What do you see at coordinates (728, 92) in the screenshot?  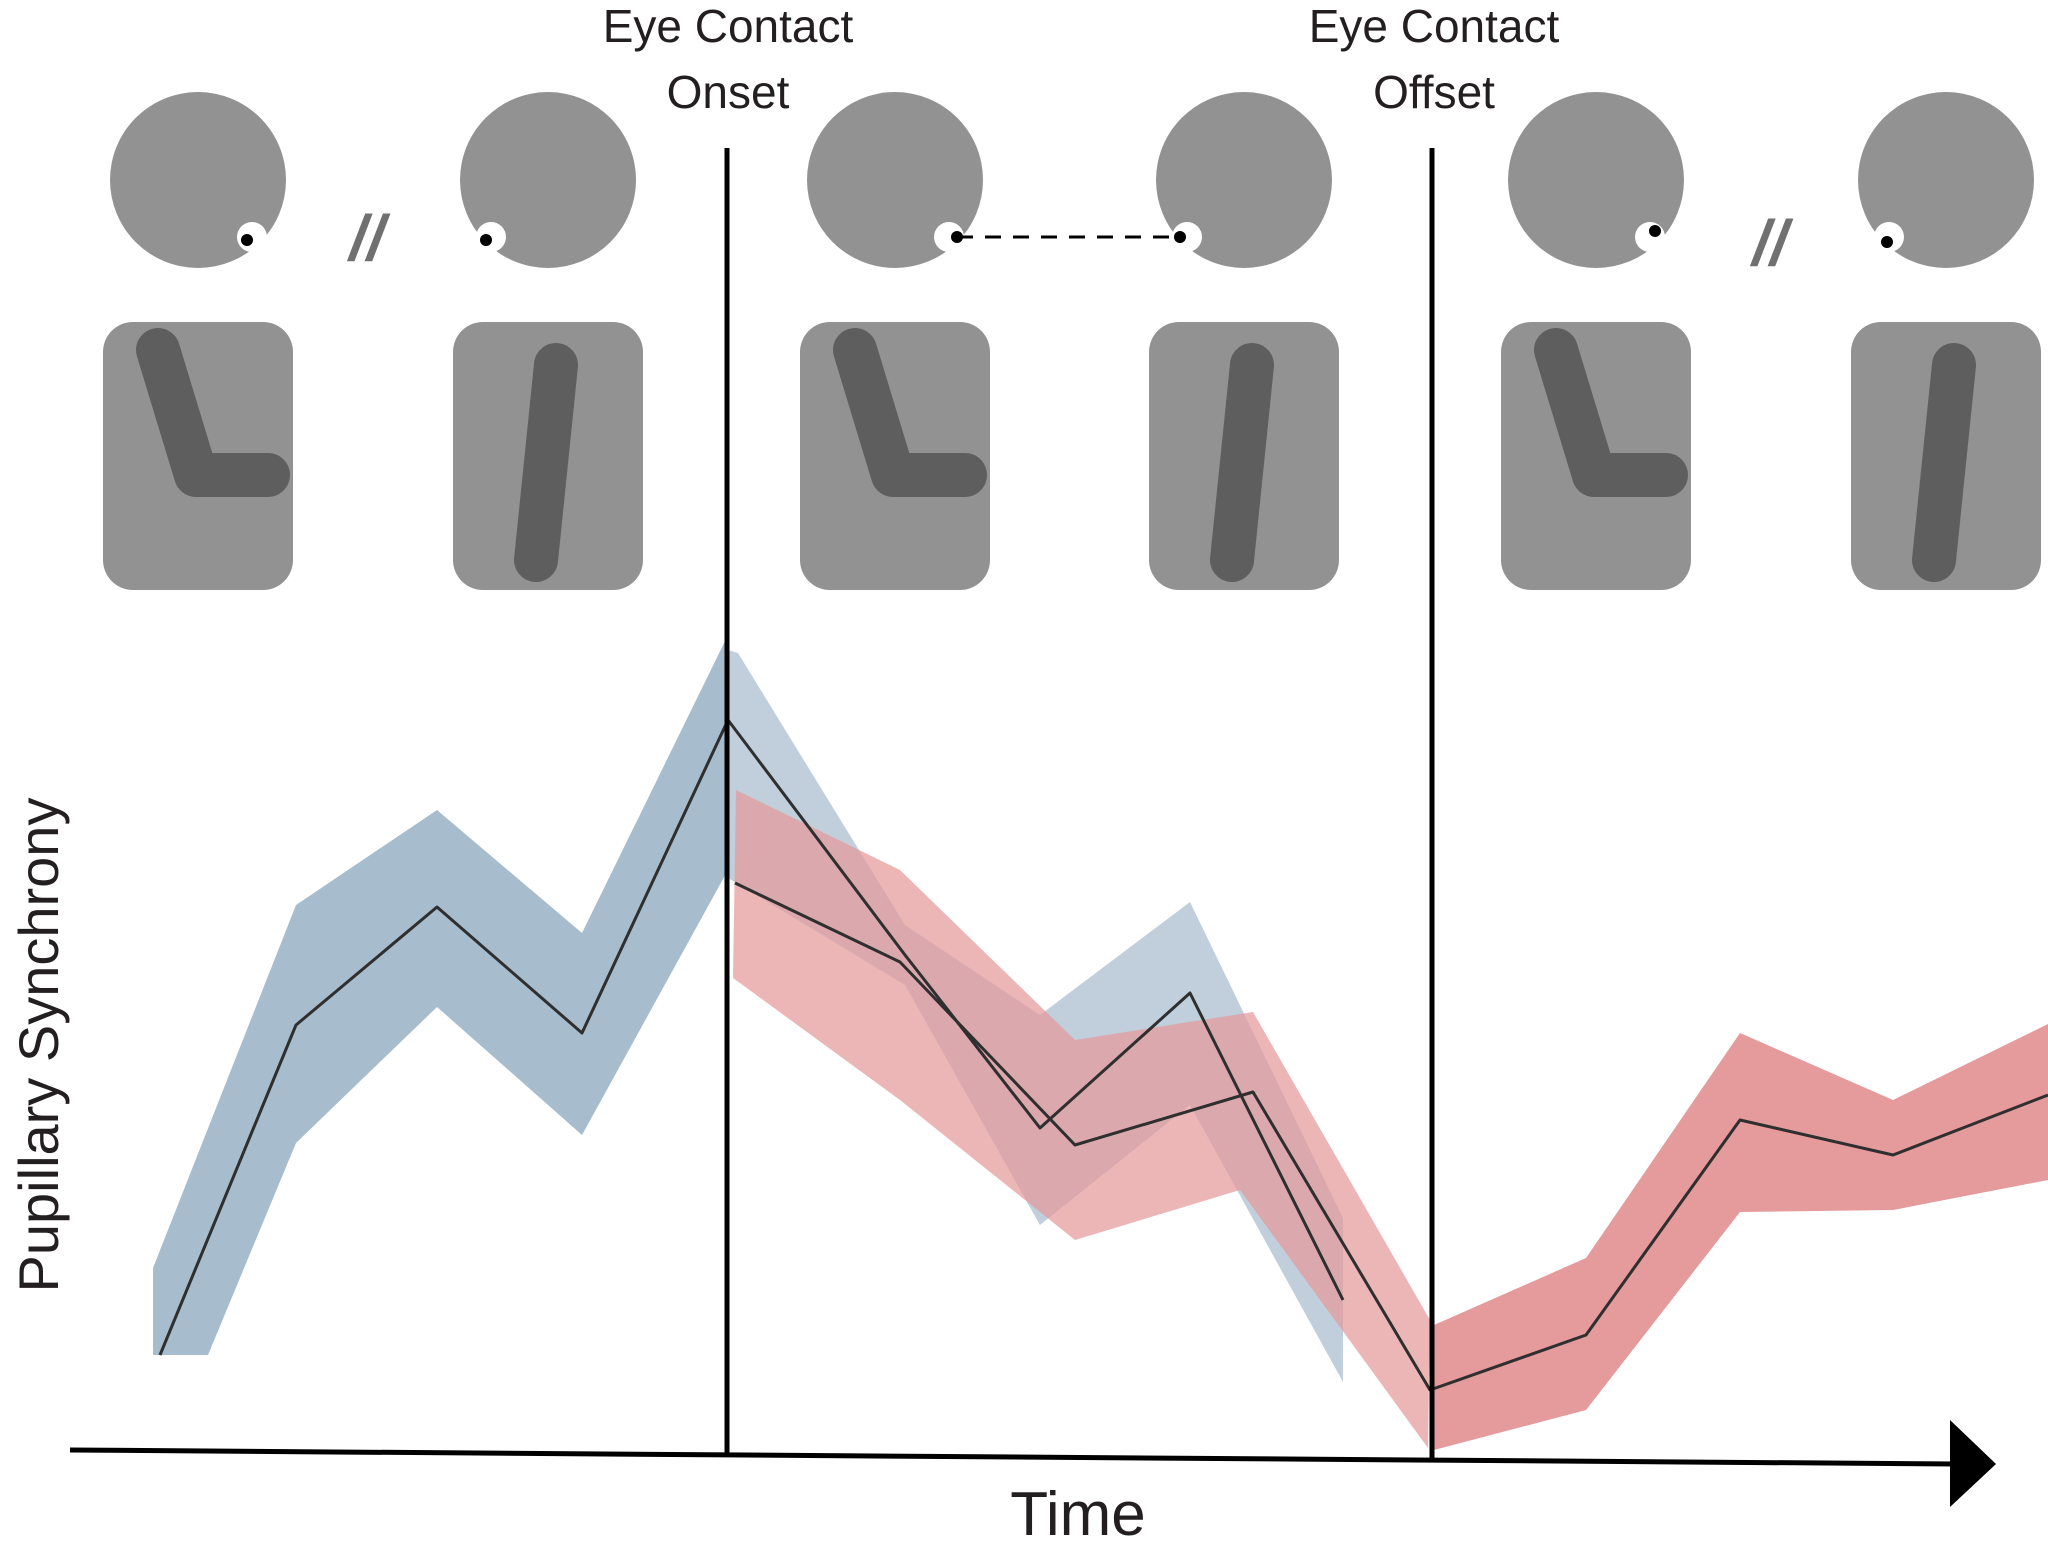 I see `onset-label-line2: Onset` at bounding box center [728, 92].